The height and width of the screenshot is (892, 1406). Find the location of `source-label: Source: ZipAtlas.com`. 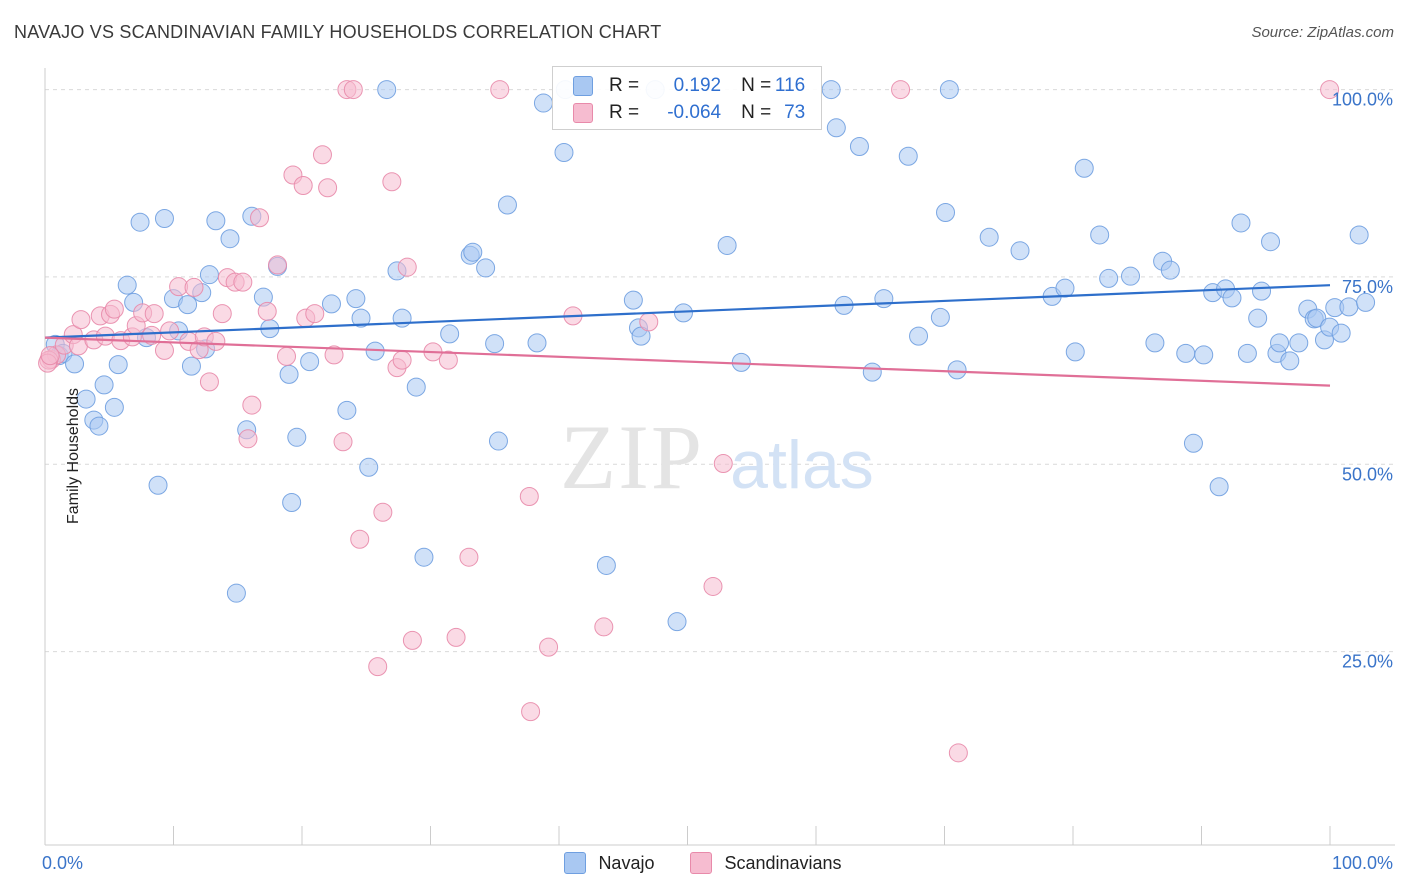

source-label: Source: ZipAtlas.com is located at coordinates (1322, 32).